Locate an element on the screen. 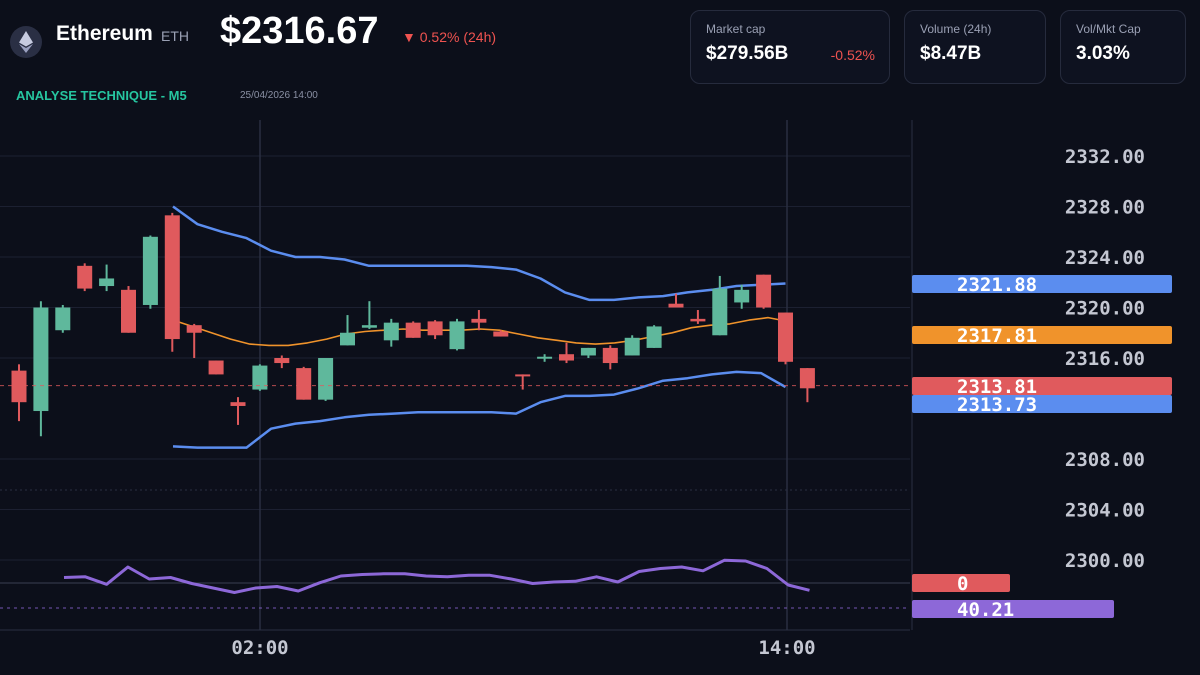  market-cap-card: Market cap $279.56B -0.52% is located at coordinates (790, 47).